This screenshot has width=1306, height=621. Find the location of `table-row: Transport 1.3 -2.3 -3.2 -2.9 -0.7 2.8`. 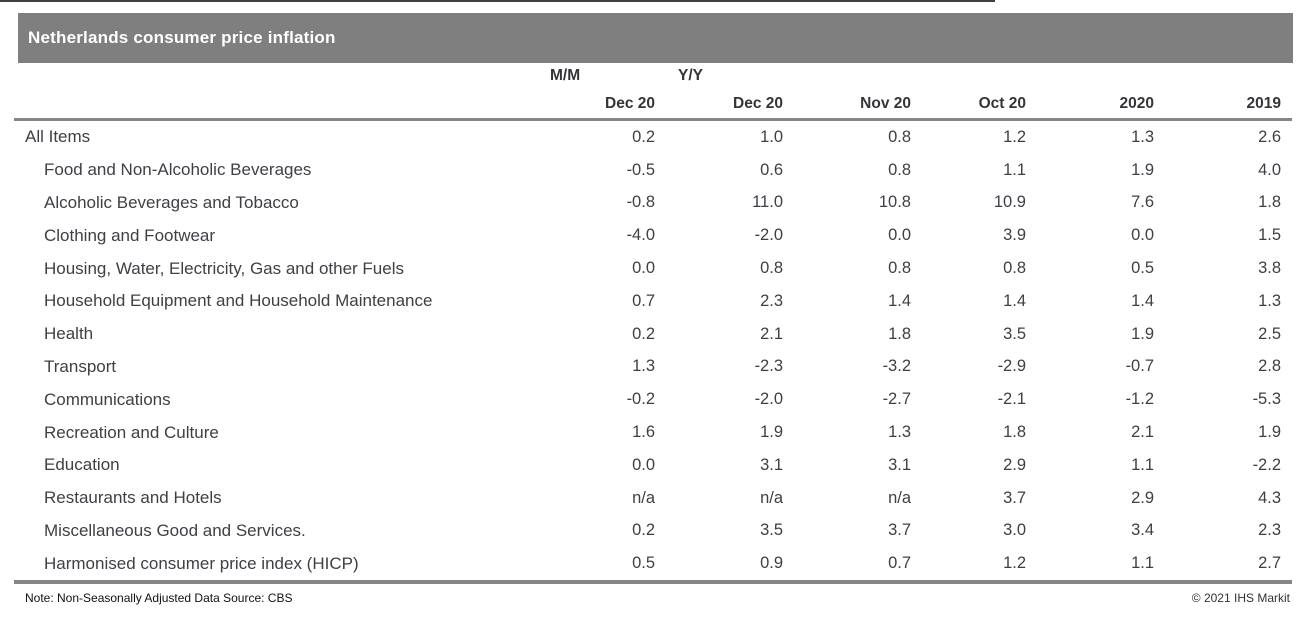

table-row: Transport 1.3 -2.3 -3.2 -2.9 -0.7 2.8 is located at coordinates (653, 367).